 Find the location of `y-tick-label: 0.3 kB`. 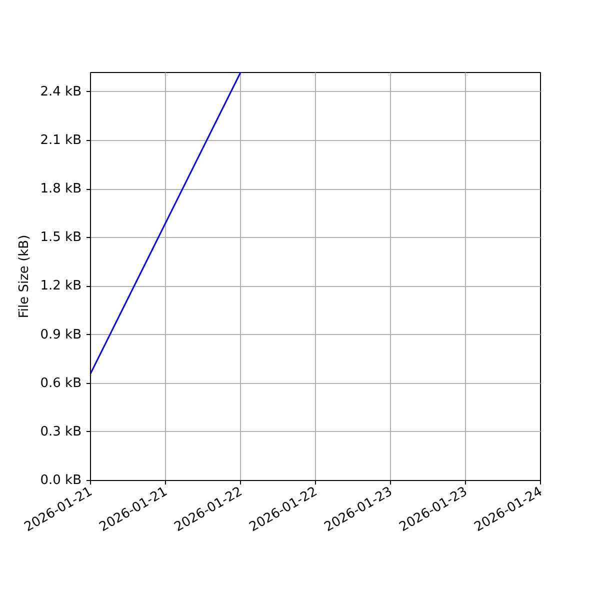

y-tick-label: 0.3 kB is located at coordinates (61, 432).